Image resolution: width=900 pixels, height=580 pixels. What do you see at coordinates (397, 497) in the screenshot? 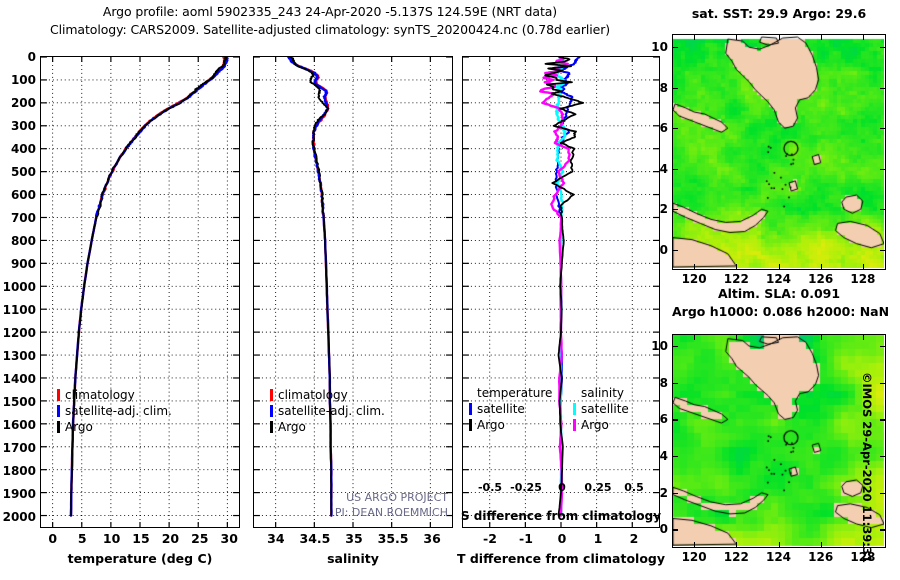
I see `project-credit-line1: US ARGO PROJECT` at bounding box center [397, 497].